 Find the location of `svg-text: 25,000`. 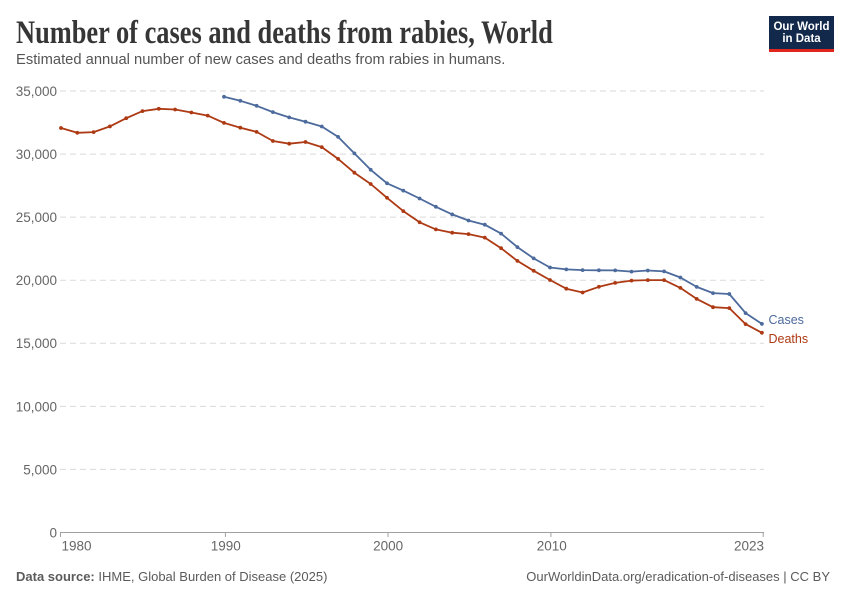

svg-text: 25,000 is located at coordinates (36, 217).